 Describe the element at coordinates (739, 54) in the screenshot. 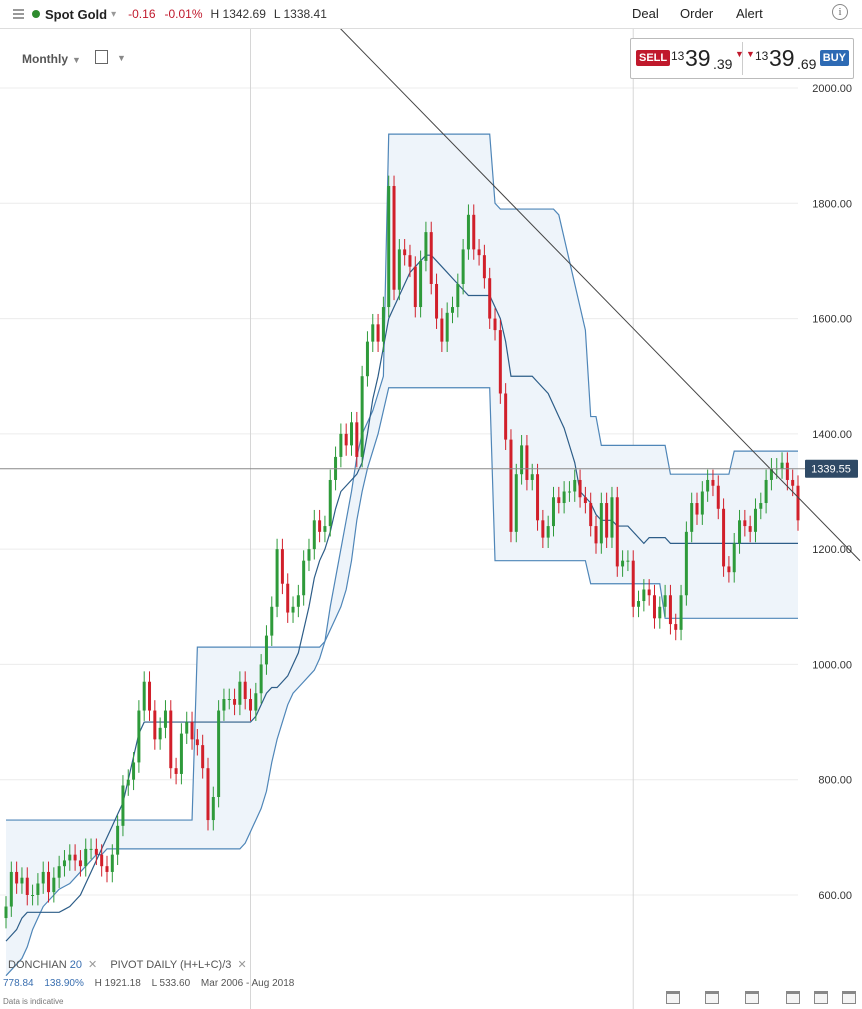

I see `down-arrow-icon: ▼` at that location.